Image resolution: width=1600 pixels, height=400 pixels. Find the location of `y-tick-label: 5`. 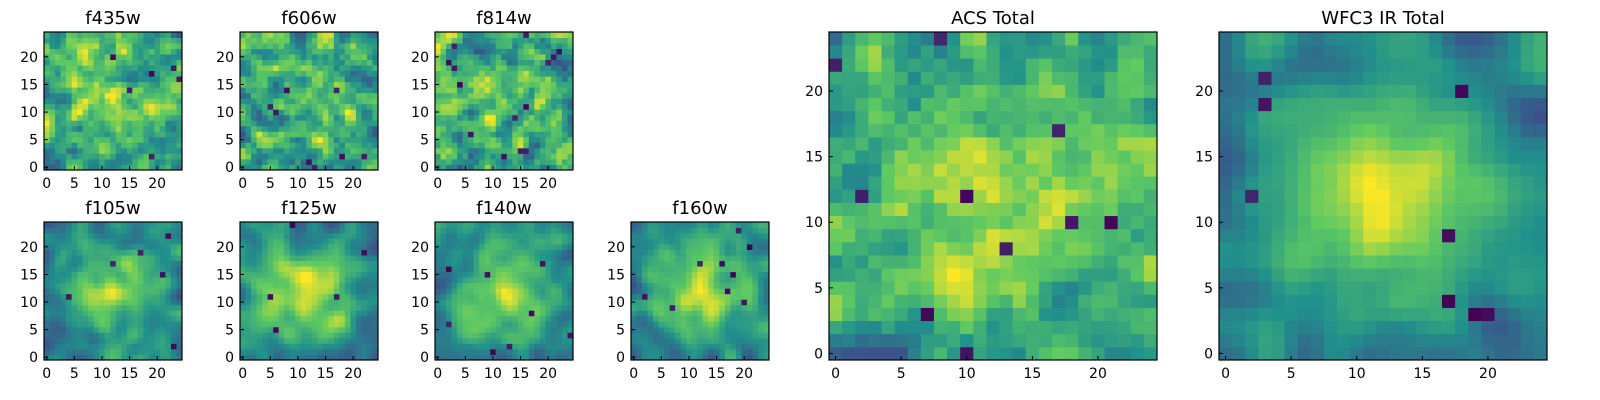

y-tick-label: 5 is located at coordinates (424, 141).